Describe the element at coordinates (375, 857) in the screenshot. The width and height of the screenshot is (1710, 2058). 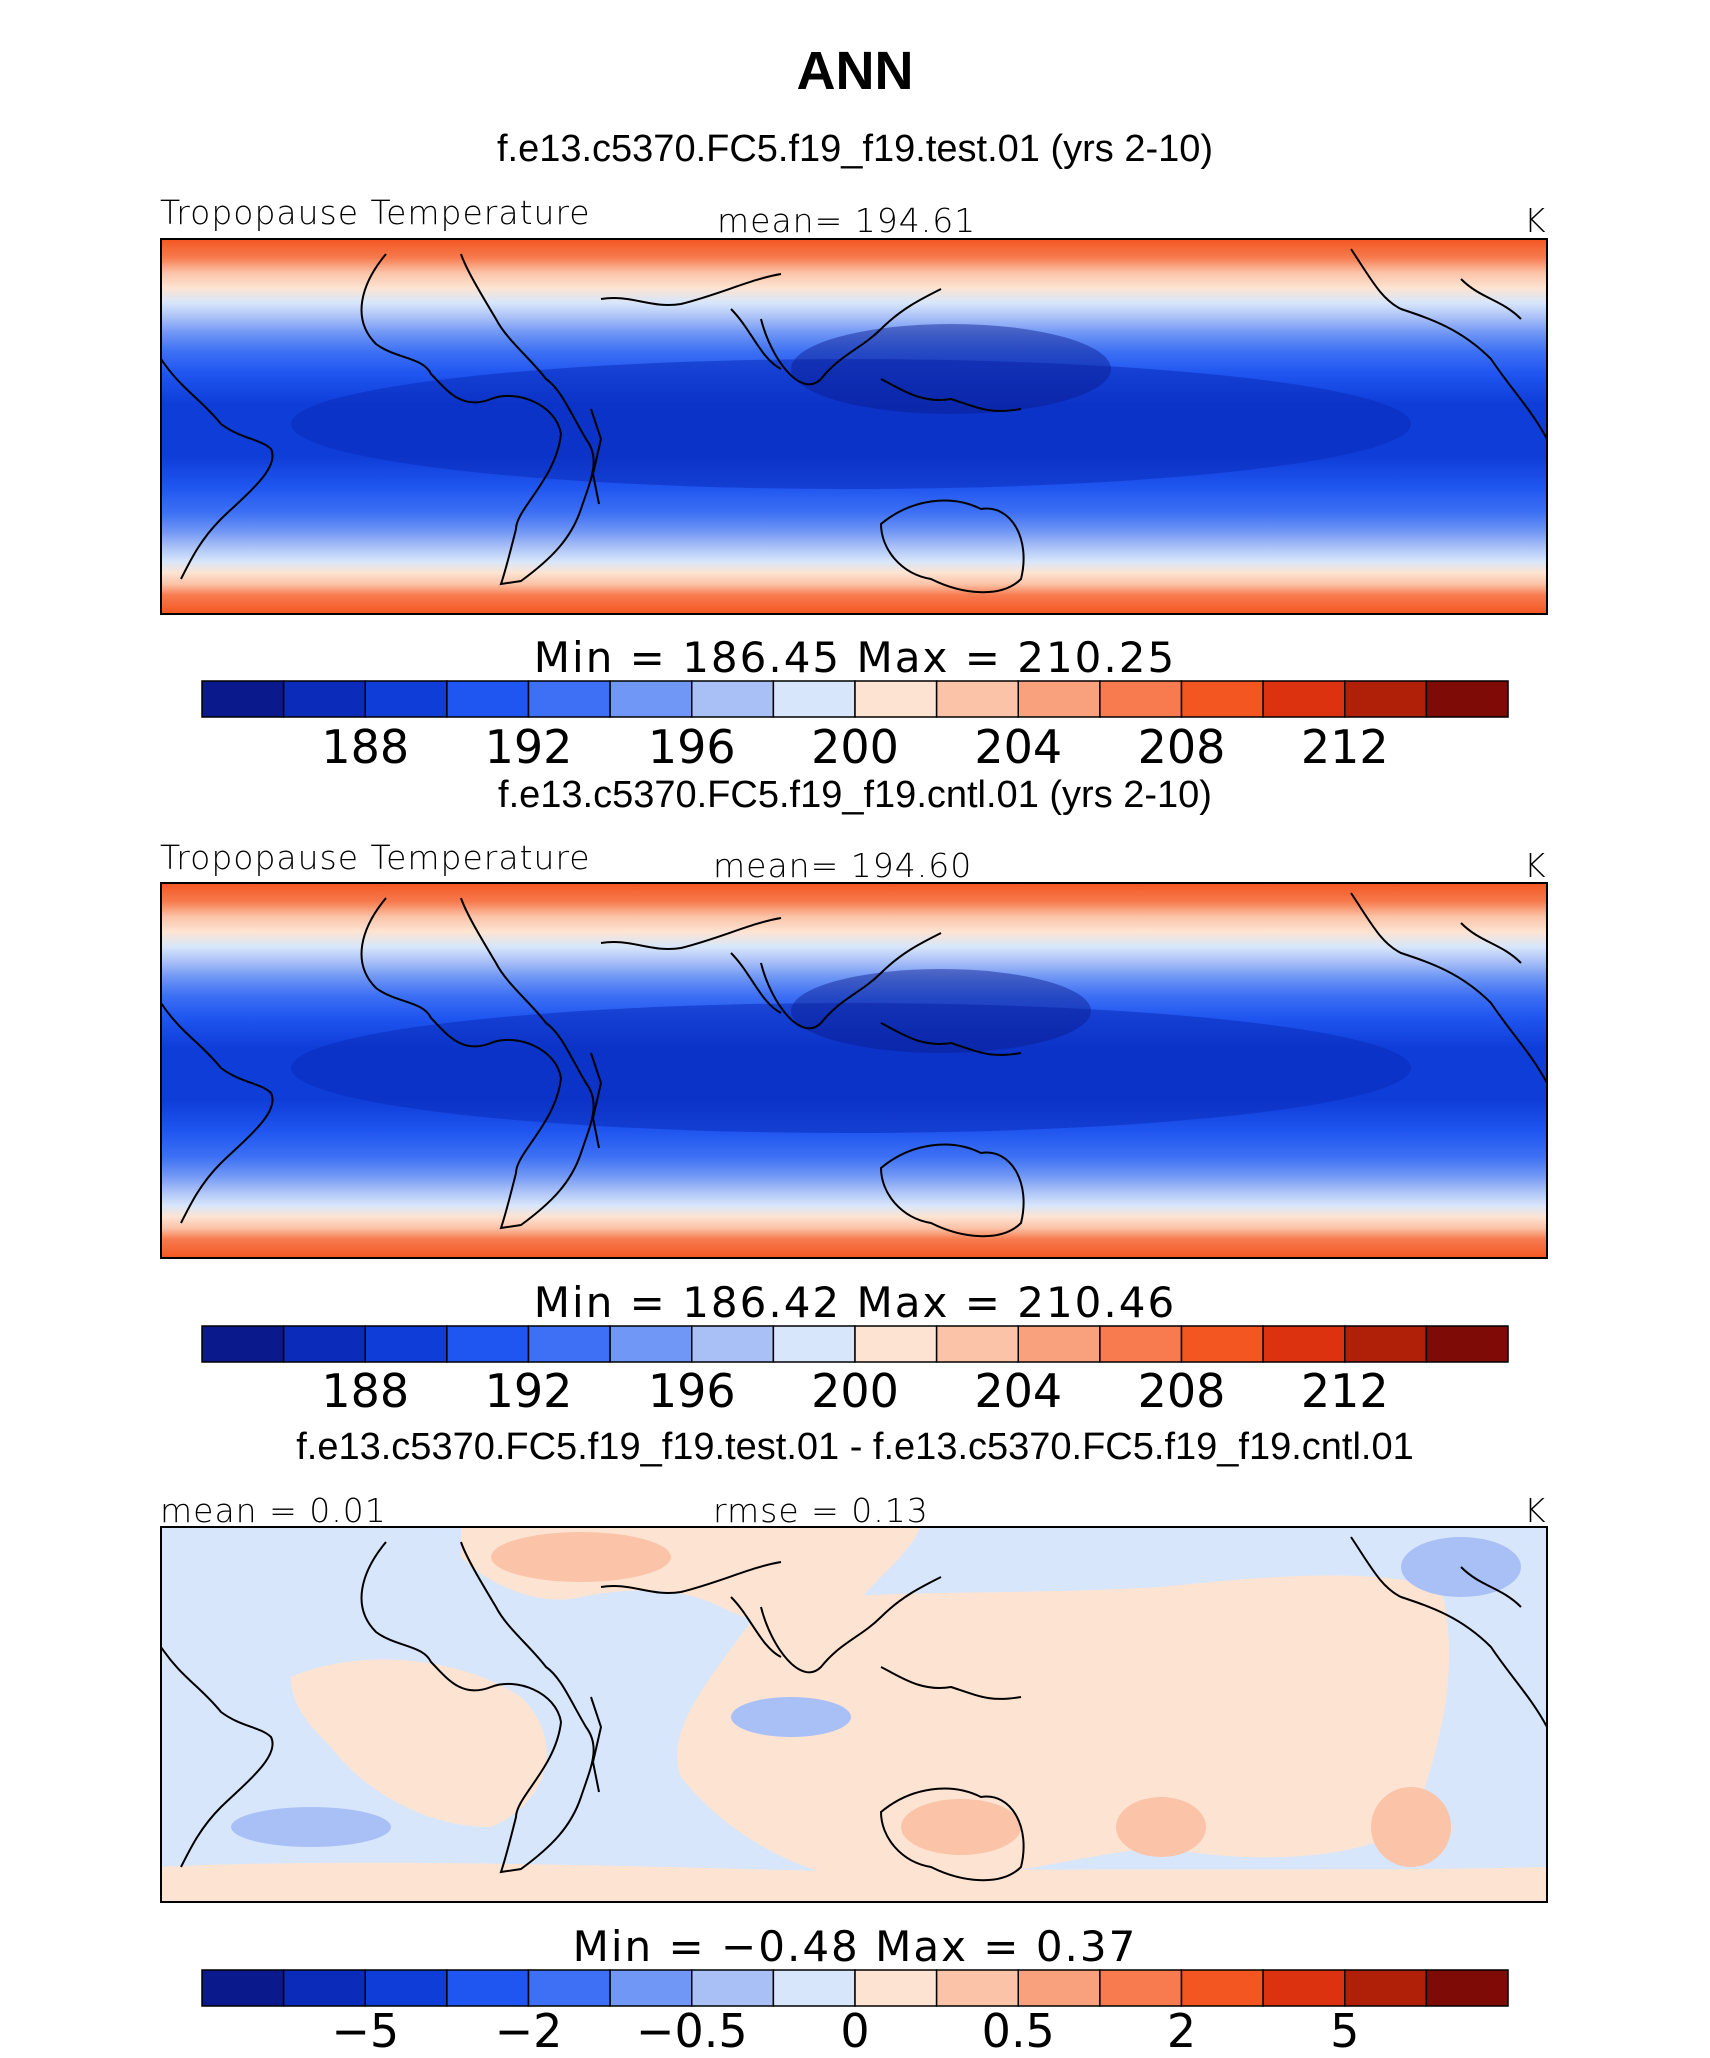
I see `panel-2-variable-label: Tropopause Temperature` at that location.